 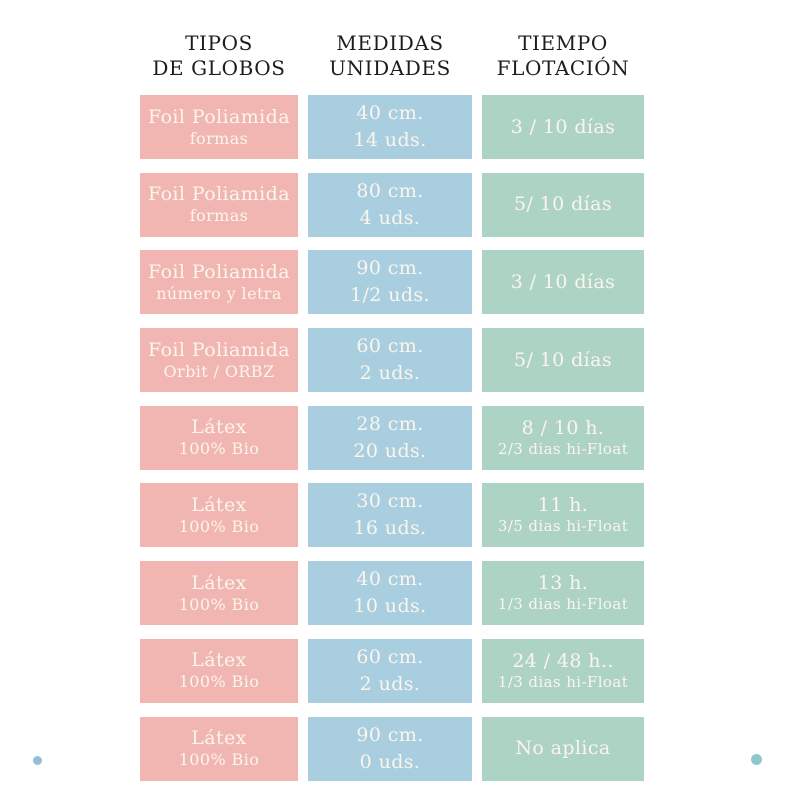 I want to click on float-cell: 11 h. 3/5 dias hi-Float, so click(x=563, y=515).